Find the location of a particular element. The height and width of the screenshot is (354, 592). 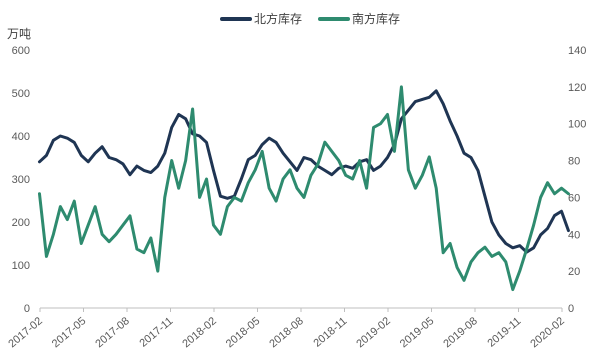

right-tick-label: 40 is located at coordinates (574, 235).